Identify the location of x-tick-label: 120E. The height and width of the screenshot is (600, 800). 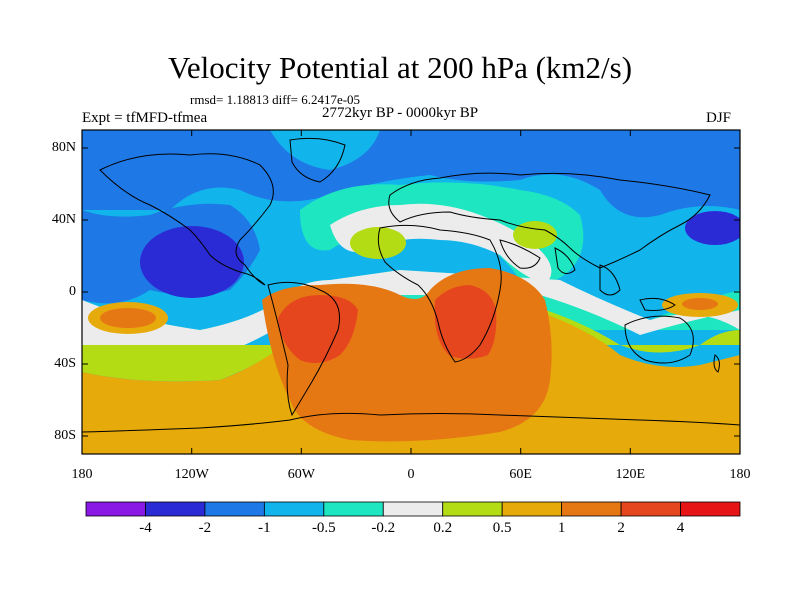
(630, 474).